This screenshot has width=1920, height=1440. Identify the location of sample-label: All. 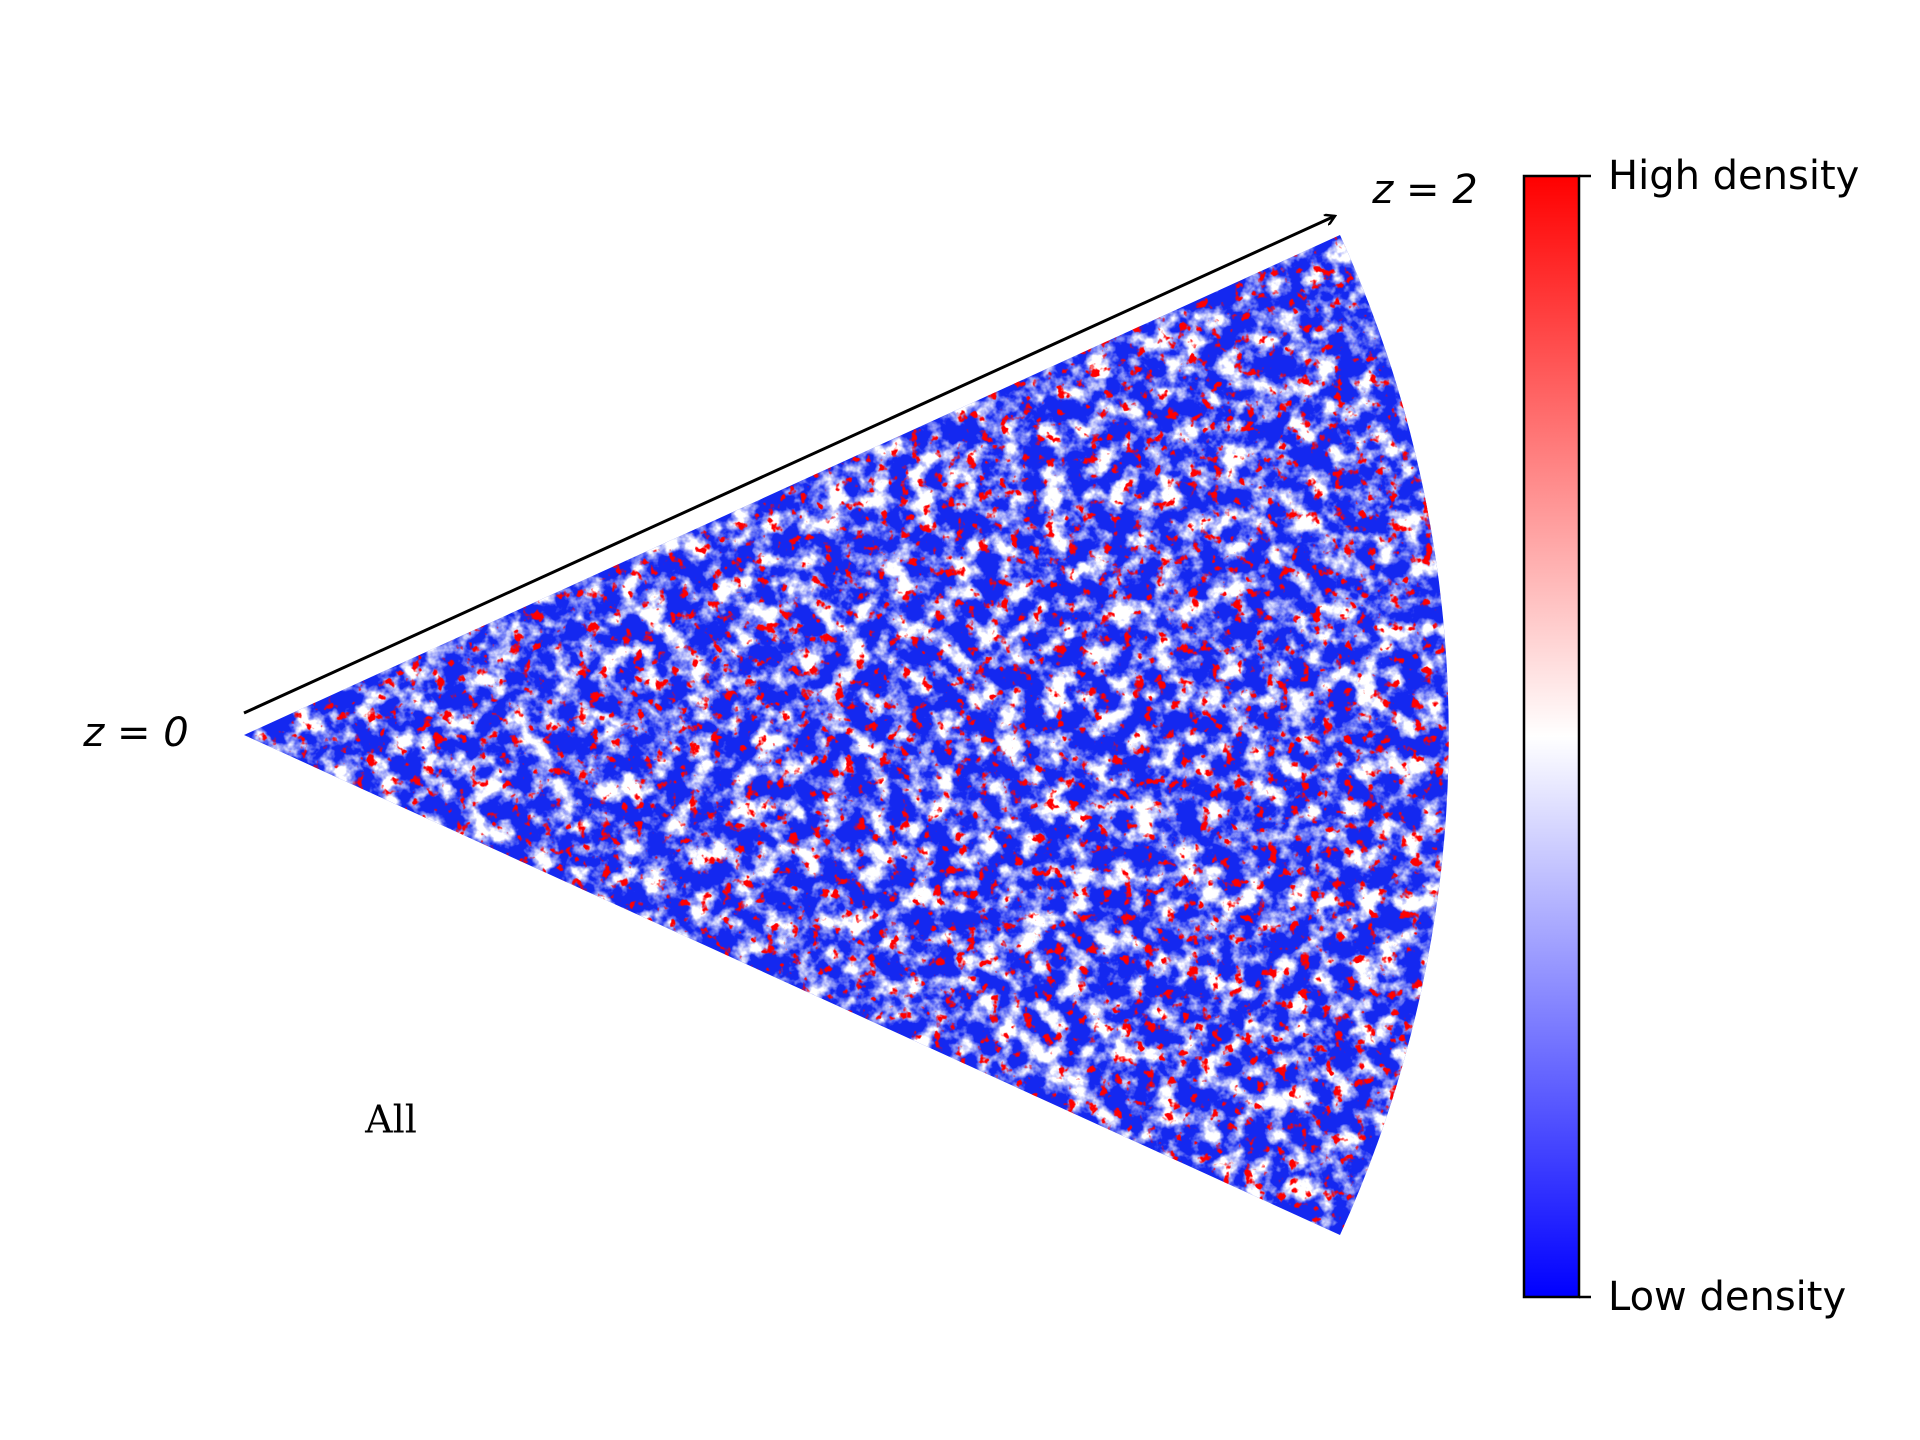
(390, 1120).